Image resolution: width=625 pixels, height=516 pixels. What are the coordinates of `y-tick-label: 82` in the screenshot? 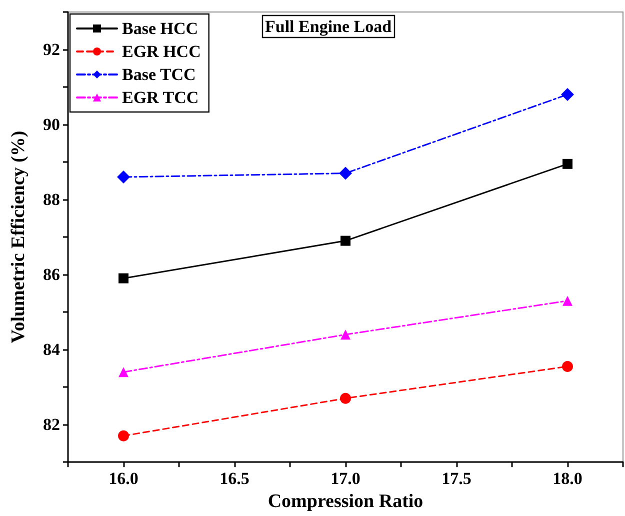 It's located at (51, 424).